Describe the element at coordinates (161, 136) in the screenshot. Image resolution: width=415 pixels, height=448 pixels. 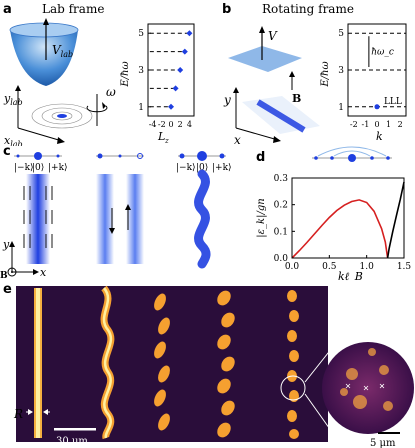
I see `x-axis-label: L` at that location.